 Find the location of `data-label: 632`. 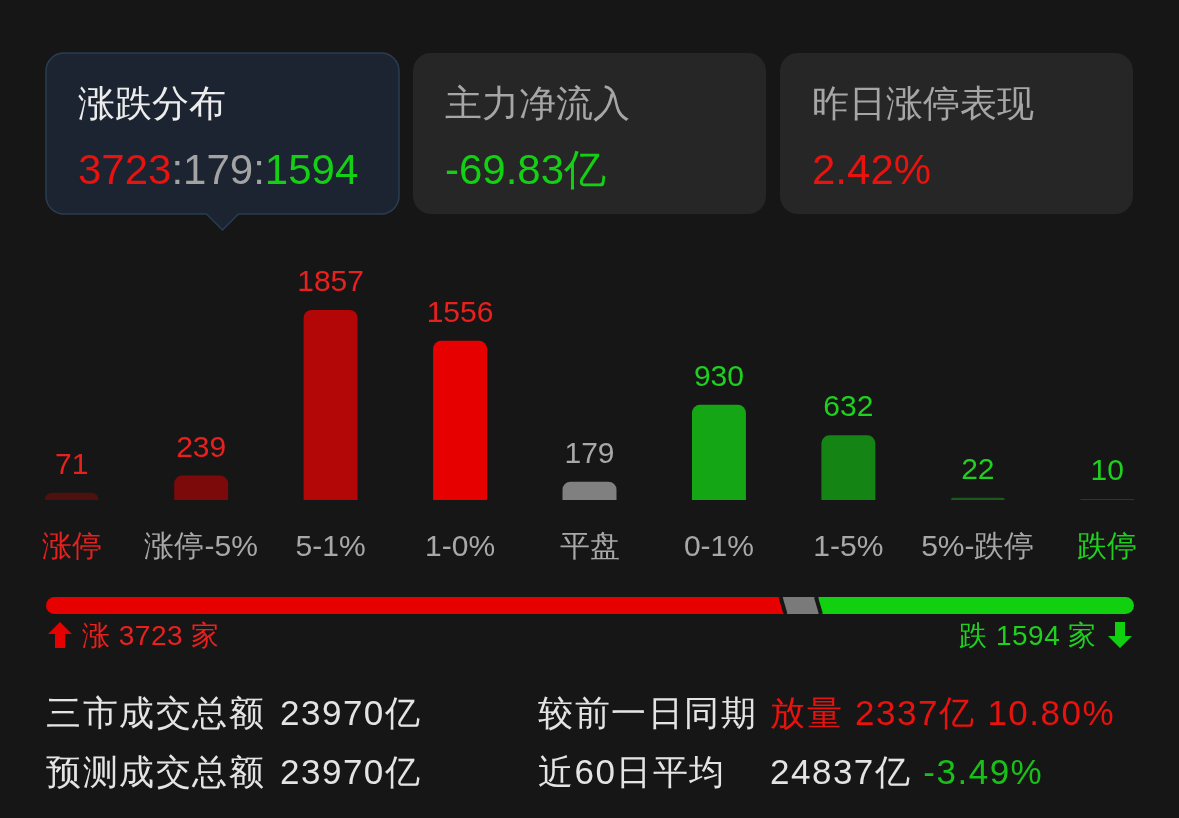

data-label: 632 is located at coordinates (848, 406).